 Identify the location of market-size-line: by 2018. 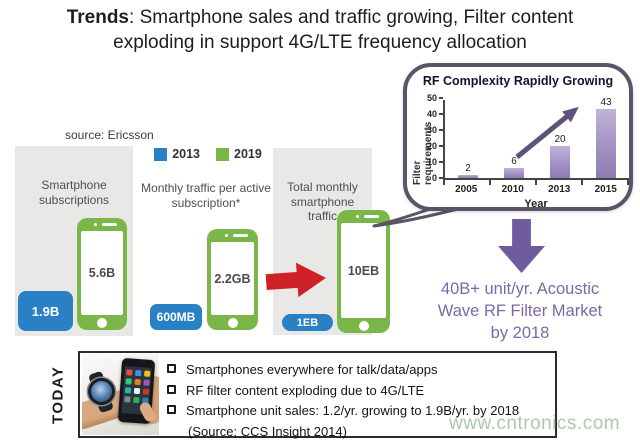
(520, 333).